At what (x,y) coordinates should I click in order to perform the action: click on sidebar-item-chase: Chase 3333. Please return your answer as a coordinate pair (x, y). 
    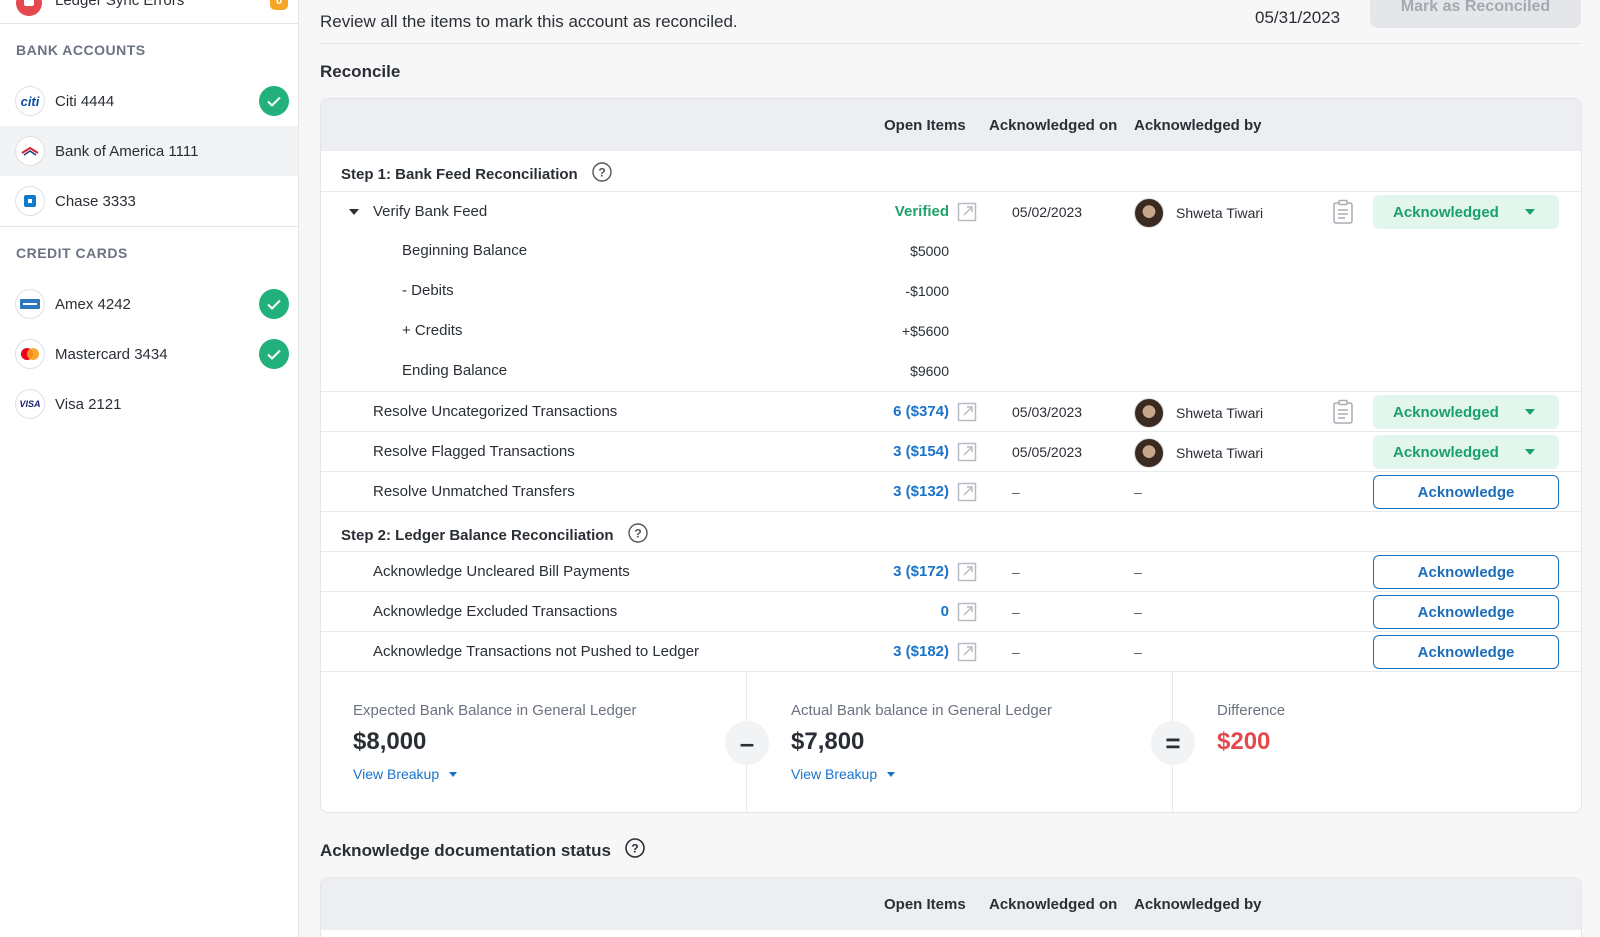
    Looking at the image, I should click on (149, 201).